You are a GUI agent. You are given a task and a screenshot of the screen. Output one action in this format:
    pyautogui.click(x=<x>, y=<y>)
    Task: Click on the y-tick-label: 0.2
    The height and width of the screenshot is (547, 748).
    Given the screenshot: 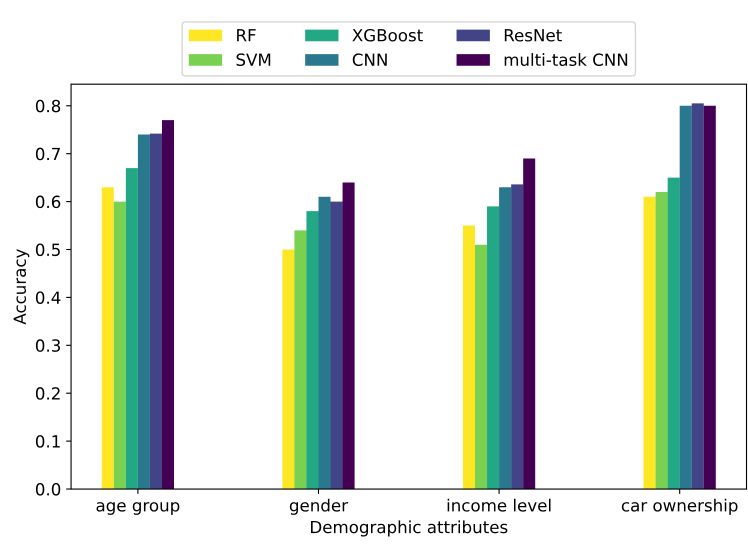 What is the action you would take?
    pyautogui.click(x=48, y=393)
    